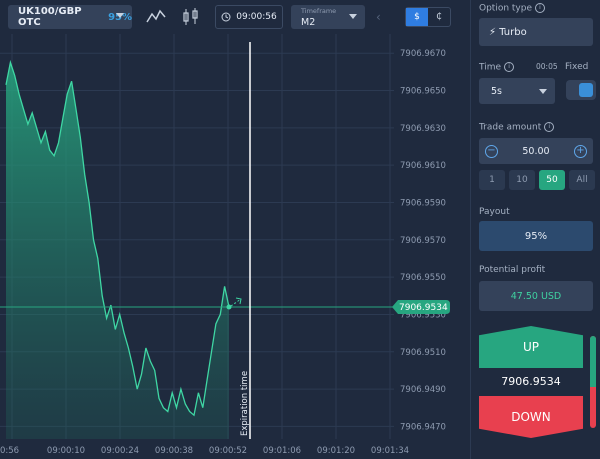  I want to click on x-tick-label: 09:00:38, so click(174, 451).